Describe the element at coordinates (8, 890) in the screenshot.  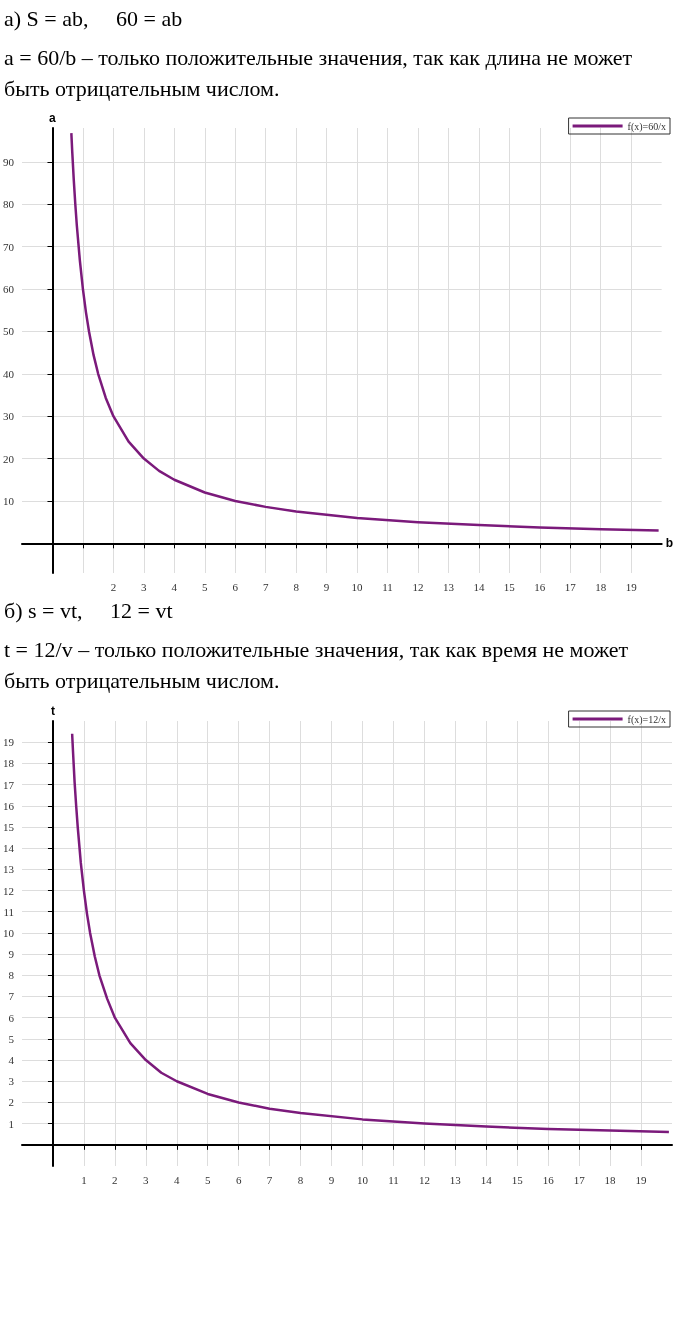
I see `y-tick-label: 12` at that location.